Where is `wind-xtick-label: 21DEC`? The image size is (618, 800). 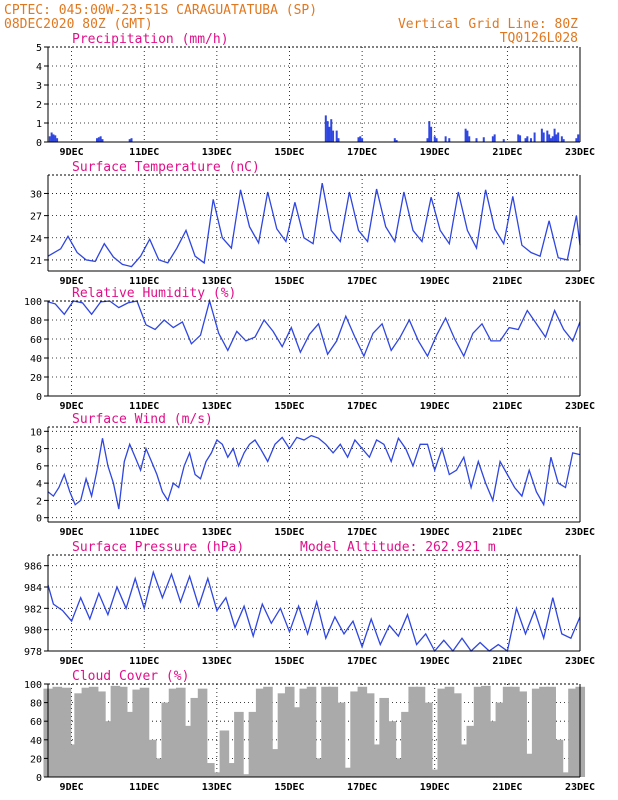 wind-xtick-label: 21DEC is located at coordinates (507, 532).